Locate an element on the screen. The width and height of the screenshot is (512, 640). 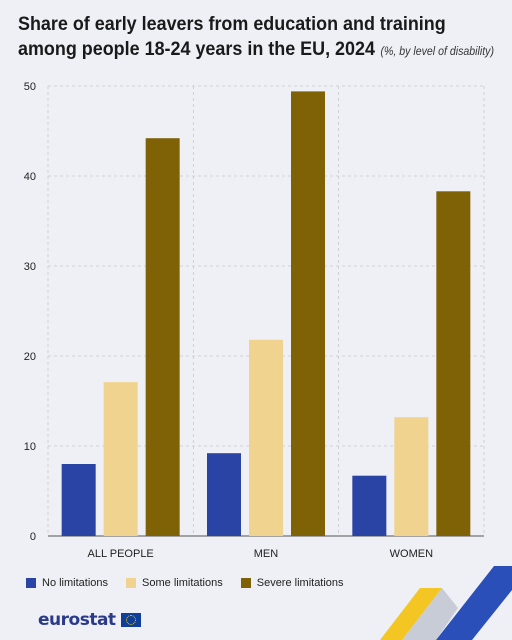
legend-item-some-limitations: Some limitations is located at coordinates (174, 583).